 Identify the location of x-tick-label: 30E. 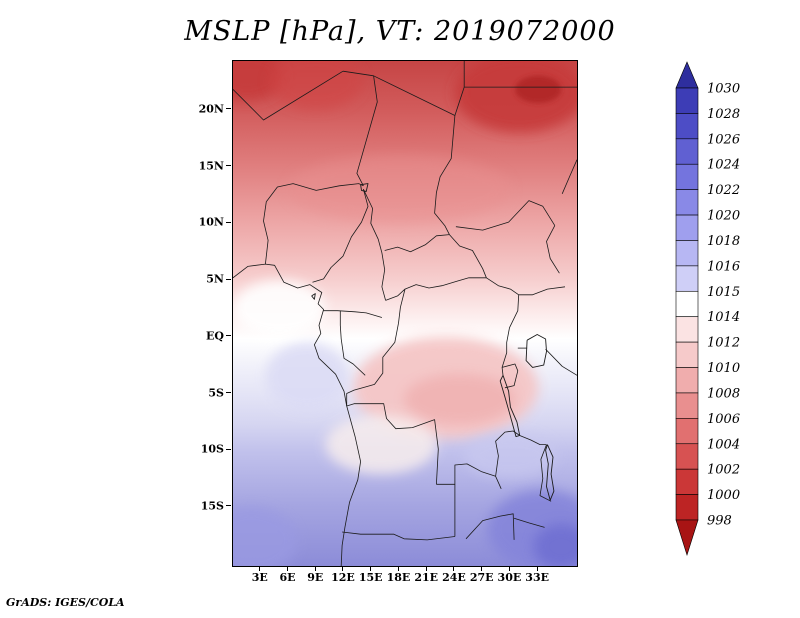
(509, 577).